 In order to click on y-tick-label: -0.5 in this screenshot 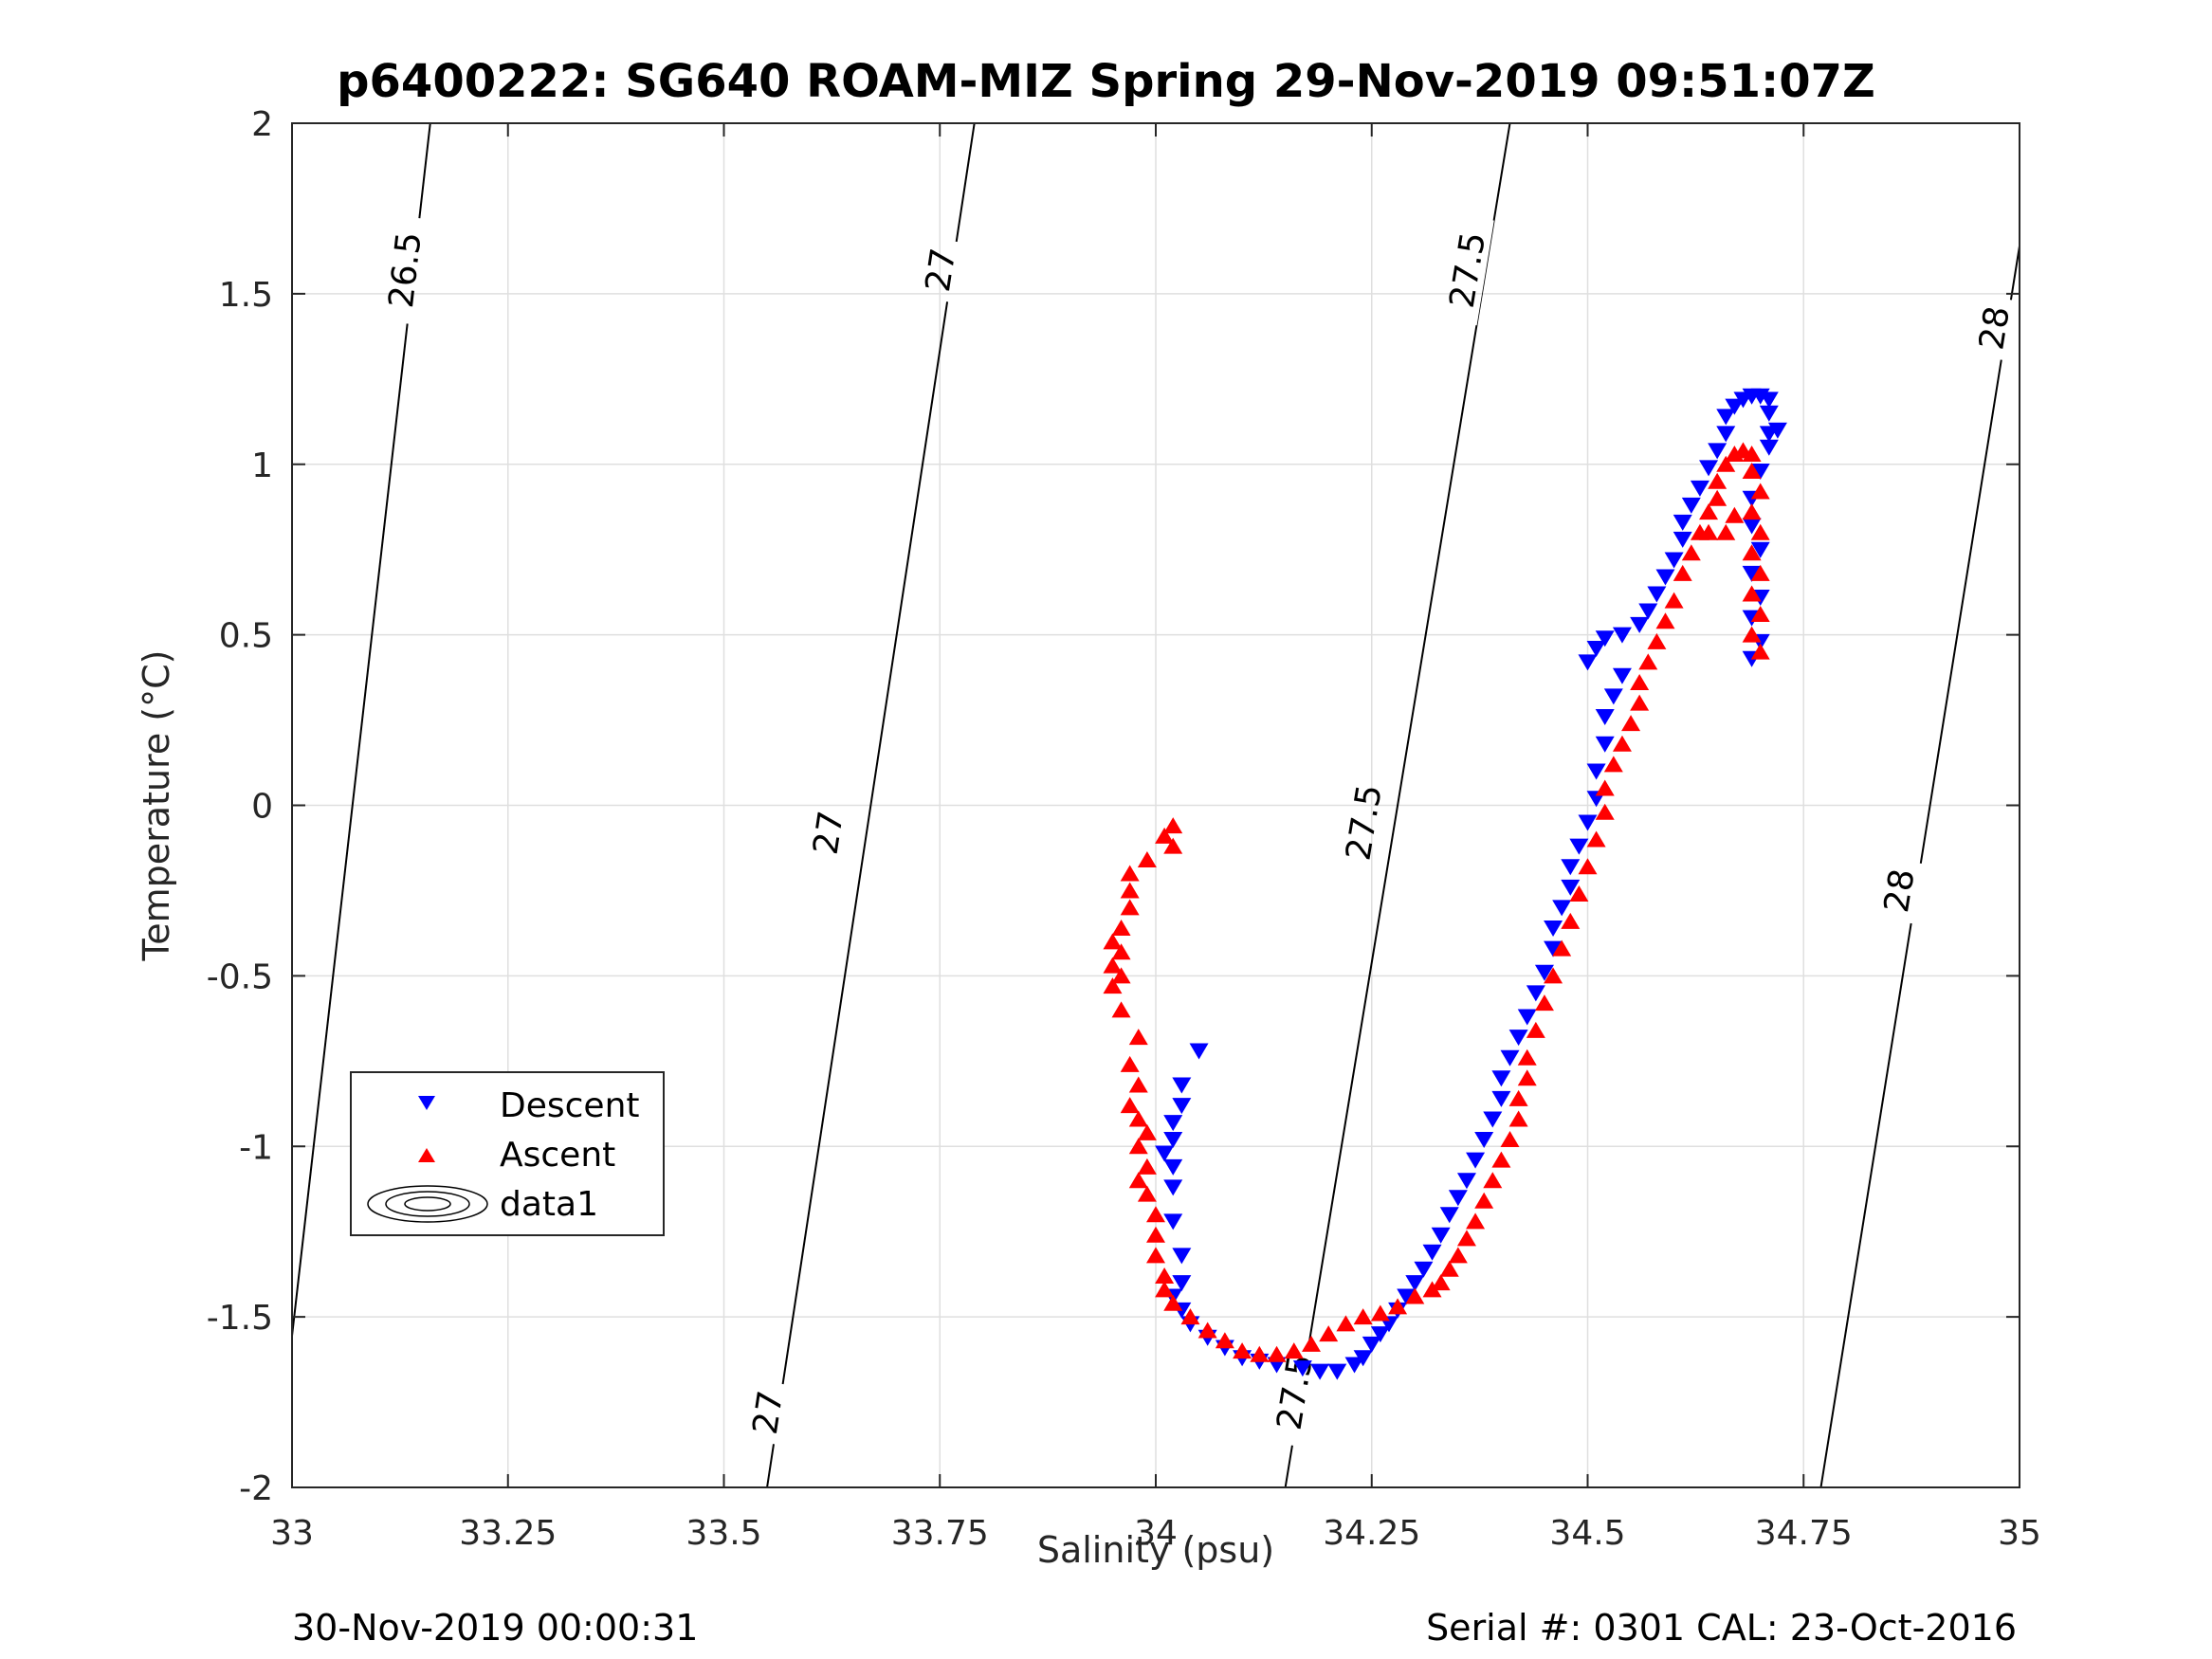, I will do `click(240, 976)`.